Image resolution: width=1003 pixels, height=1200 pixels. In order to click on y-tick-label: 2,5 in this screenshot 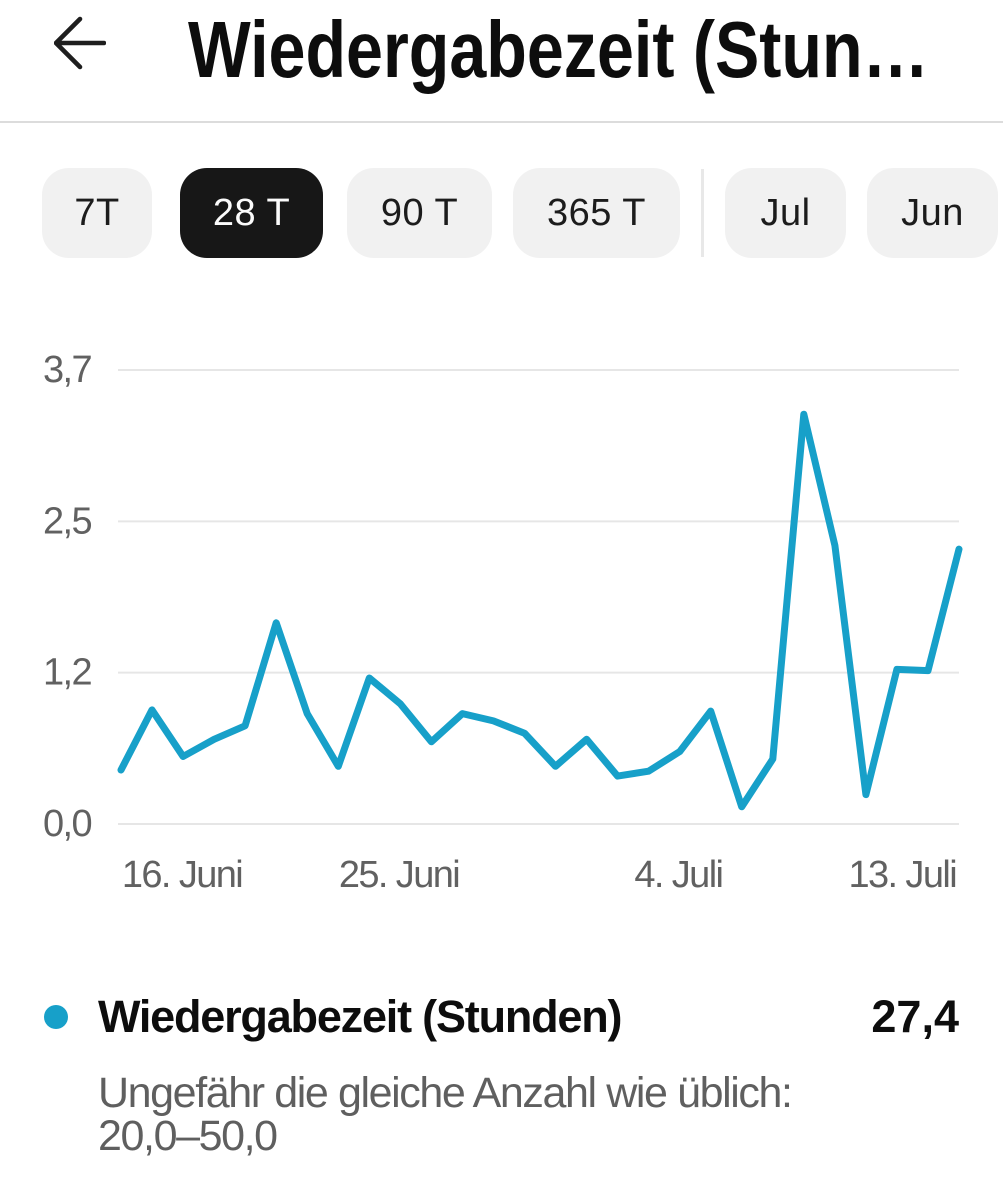, I will do `click(67, 521)`.